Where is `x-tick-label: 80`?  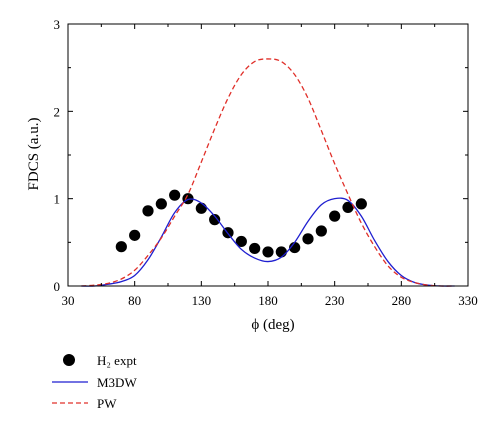 x-tick-label: 80 is located at coordinates (134, 300).